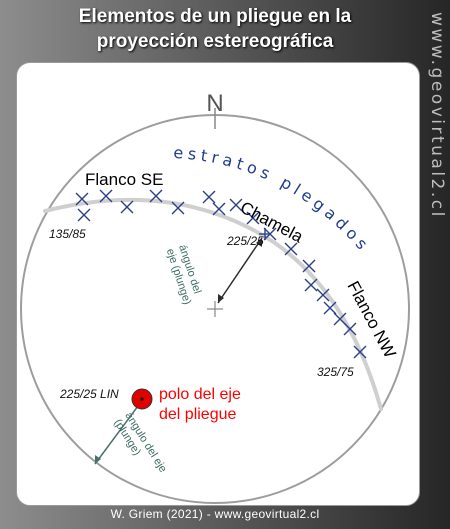 The image size is (450, 529). Describe the element at coordinates (371, 319) in the screenshot. I see `flank-nw-label: Flanco NW` at that location.